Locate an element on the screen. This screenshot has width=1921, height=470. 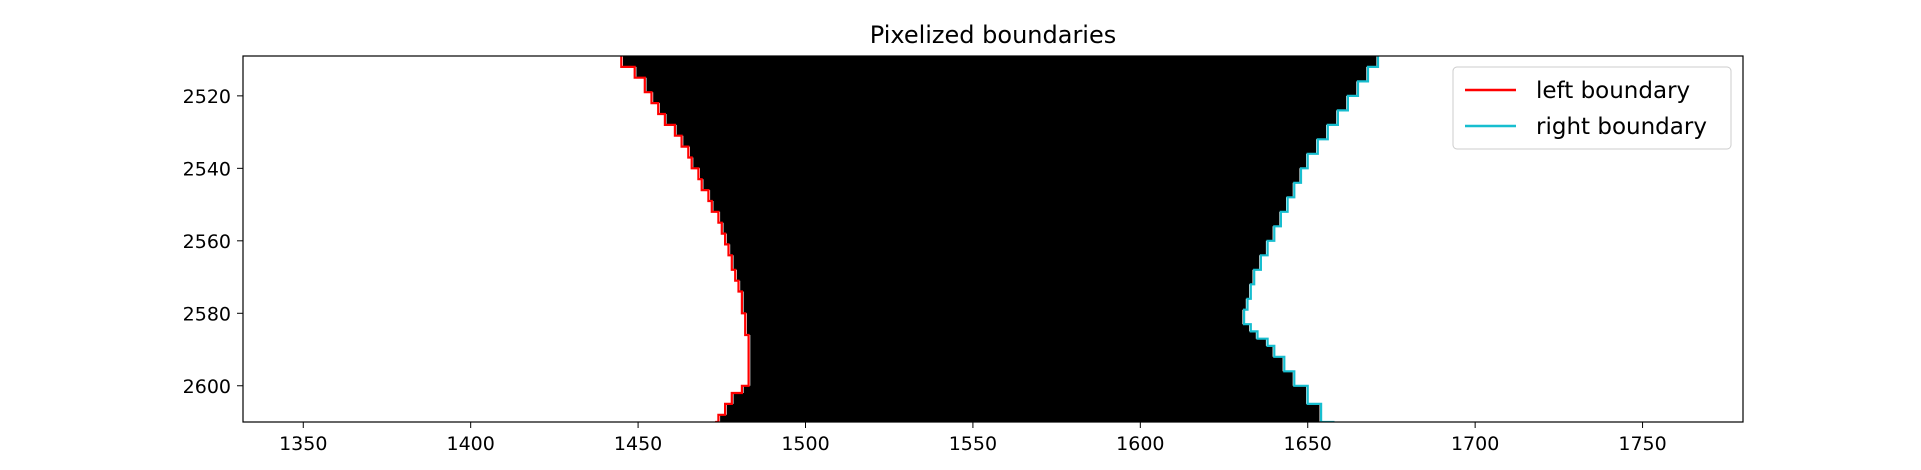
y-tick-label-2580: 2580 is located at coordinates (207, 314).